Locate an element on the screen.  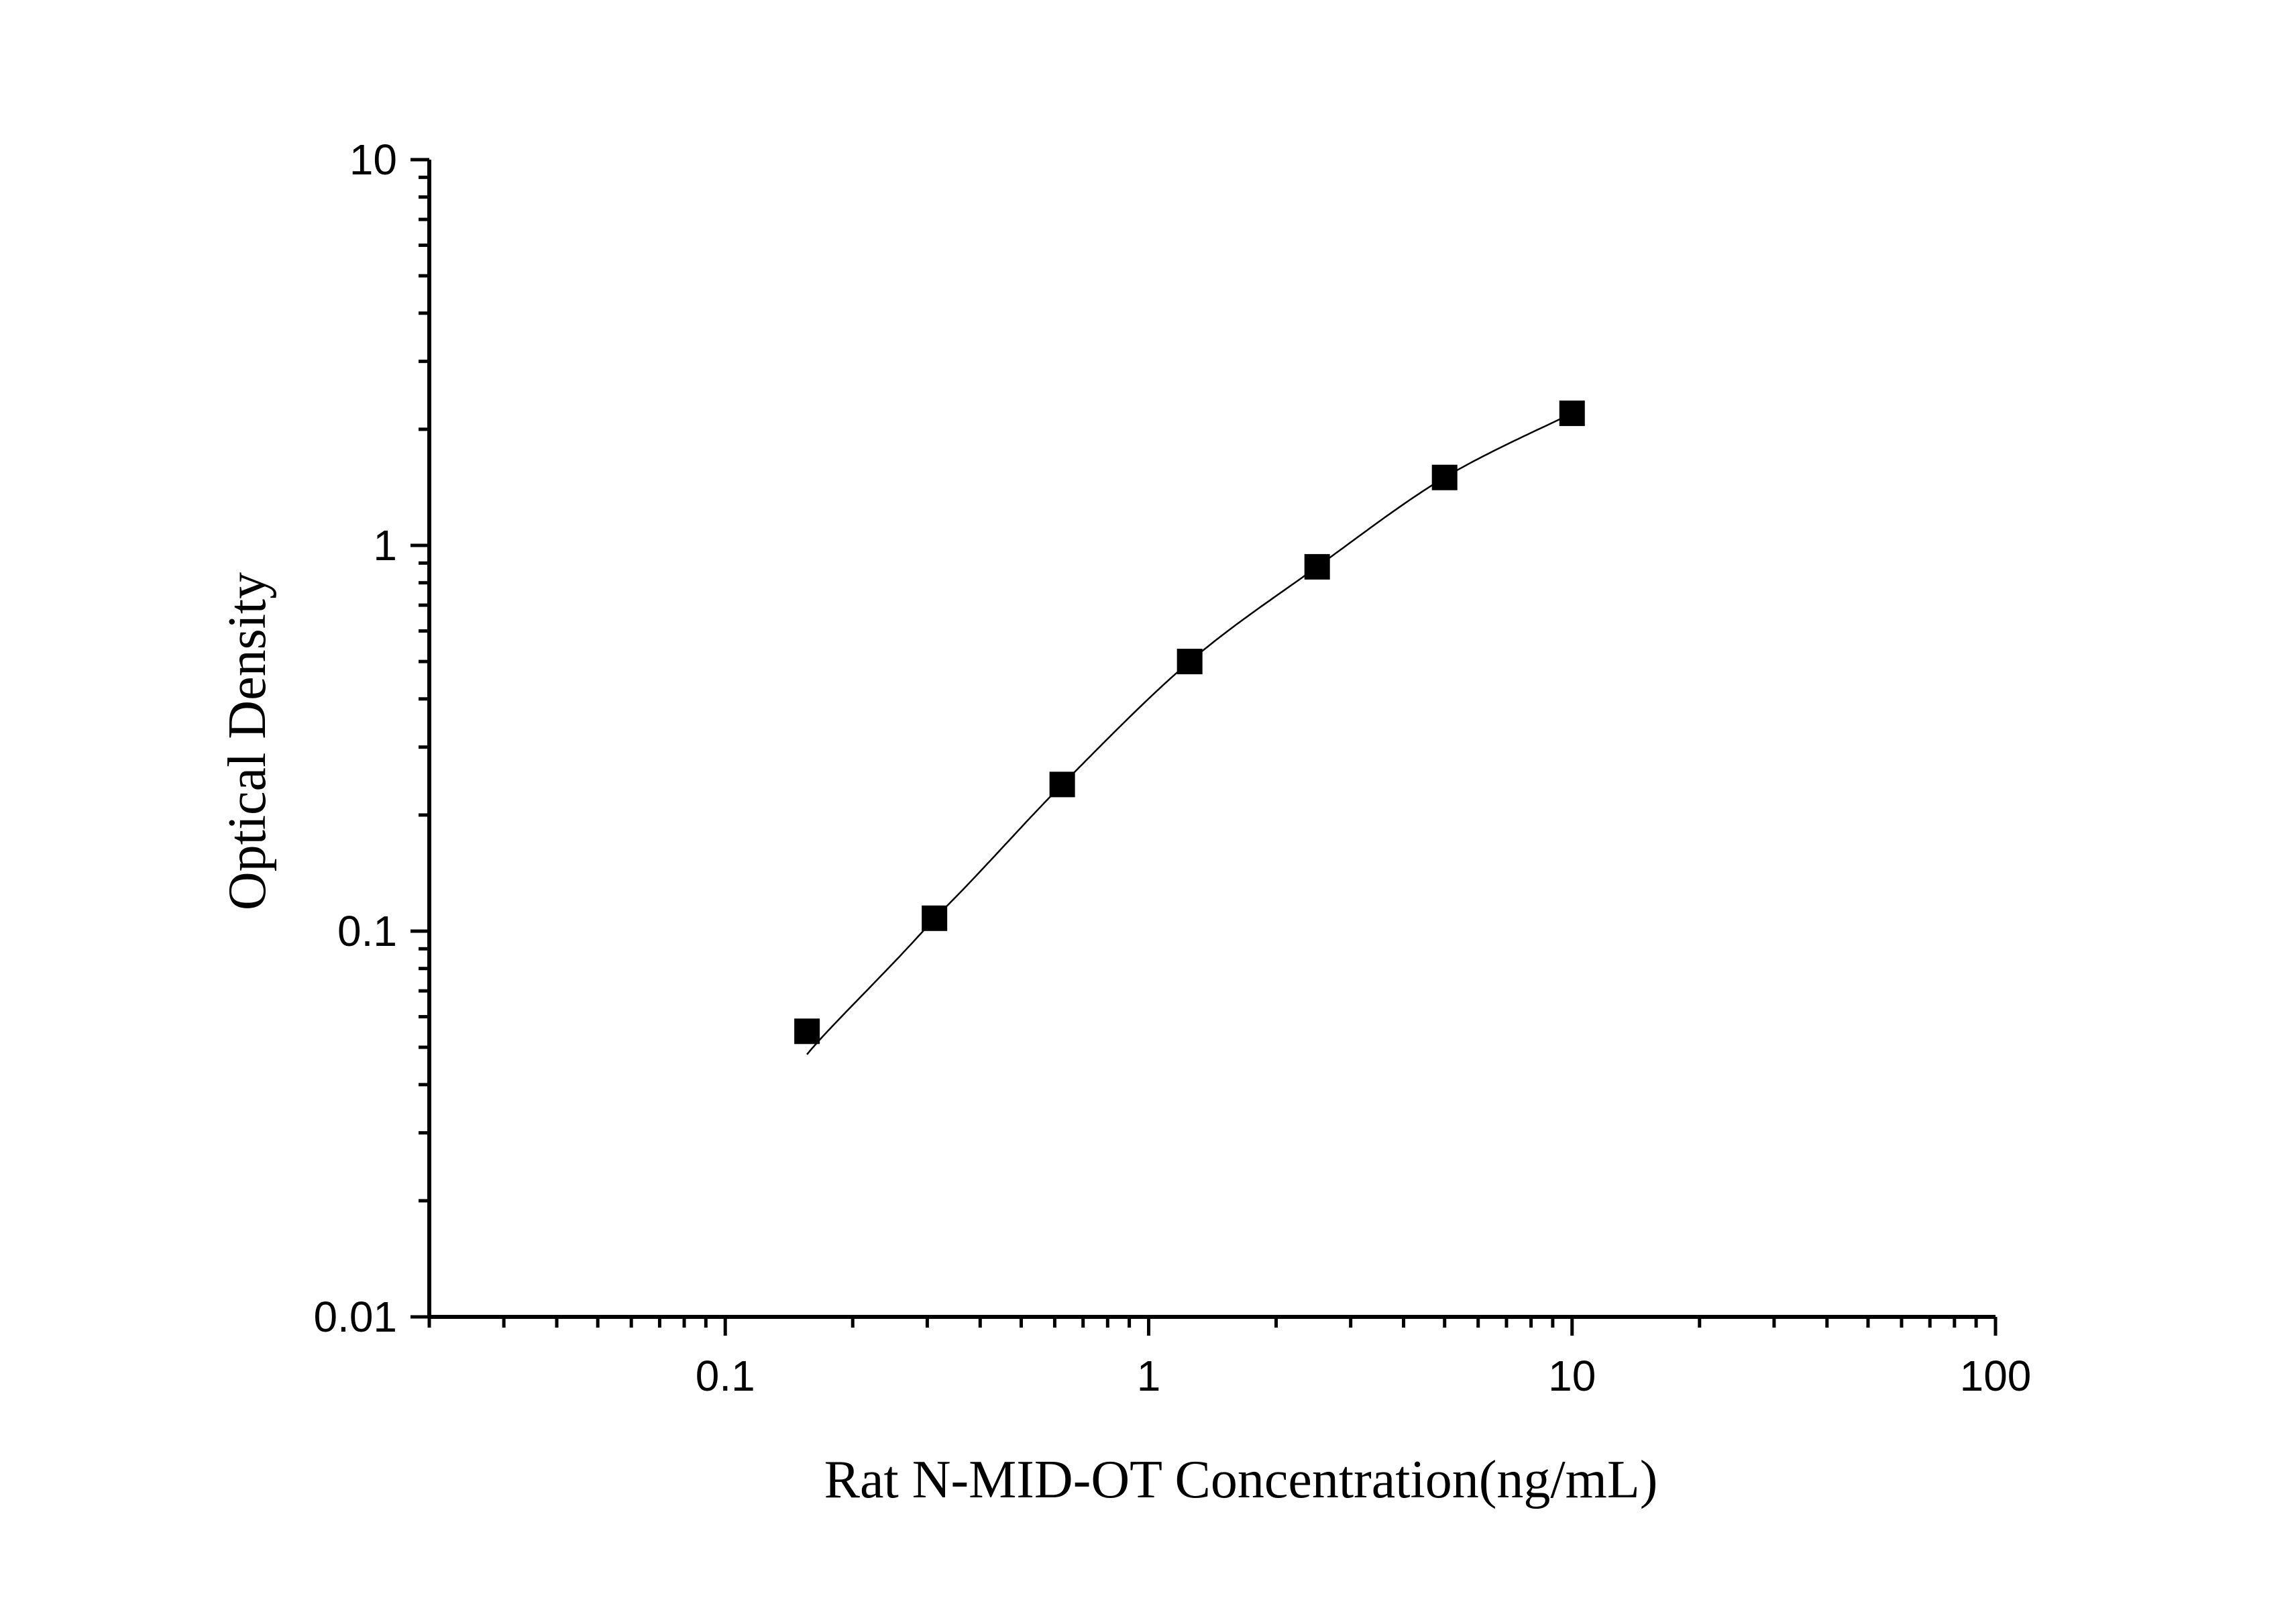
fit-line is located at coordinates (1189, 734).